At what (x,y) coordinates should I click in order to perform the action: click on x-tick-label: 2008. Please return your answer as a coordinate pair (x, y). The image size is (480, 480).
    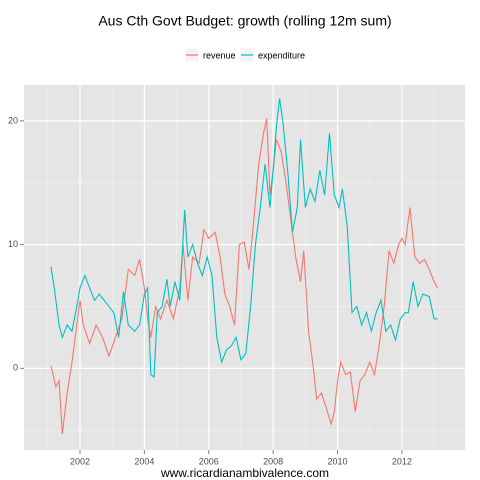
    Looking at the image, I should click on (273, 461).